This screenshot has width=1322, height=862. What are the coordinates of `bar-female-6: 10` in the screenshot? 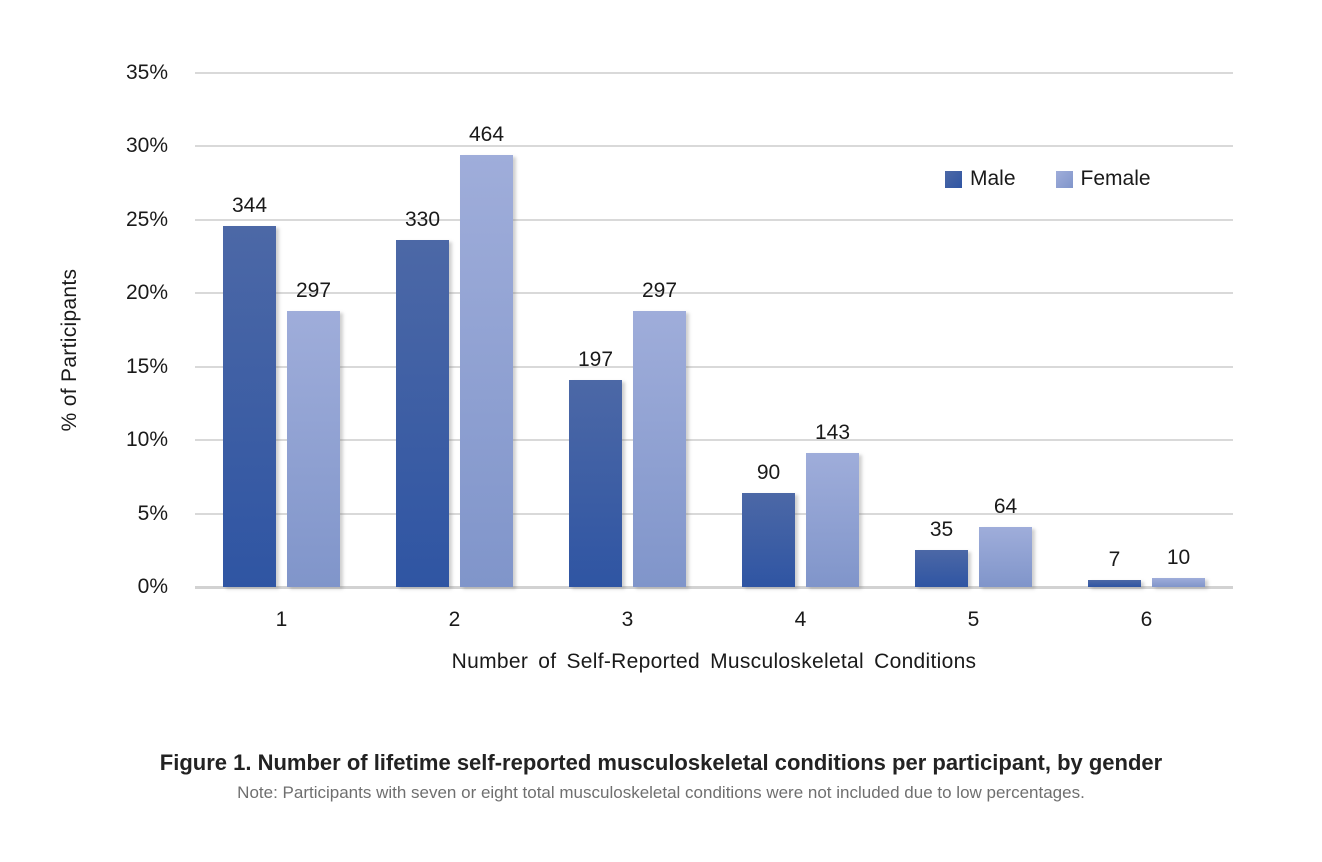 It's located at (1178, 566).